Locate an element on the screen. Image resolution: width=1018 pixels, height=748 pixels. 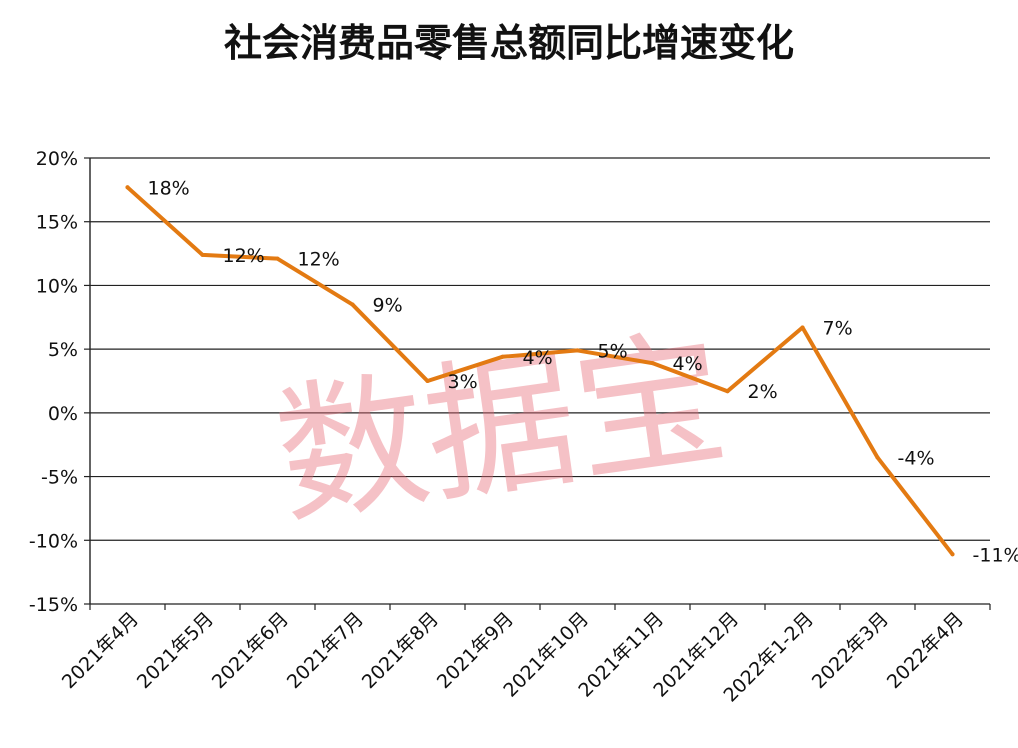
data-label: 3% is located at coordinates (463, 382).